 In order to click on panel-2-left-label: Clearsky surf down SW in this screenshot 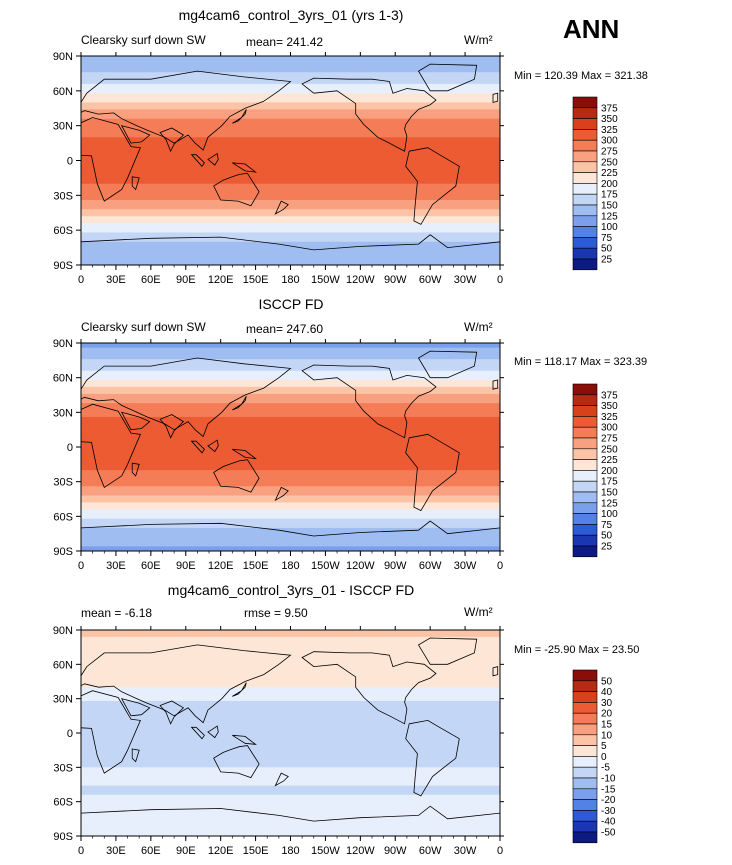, I will do `click(143, 327)`.